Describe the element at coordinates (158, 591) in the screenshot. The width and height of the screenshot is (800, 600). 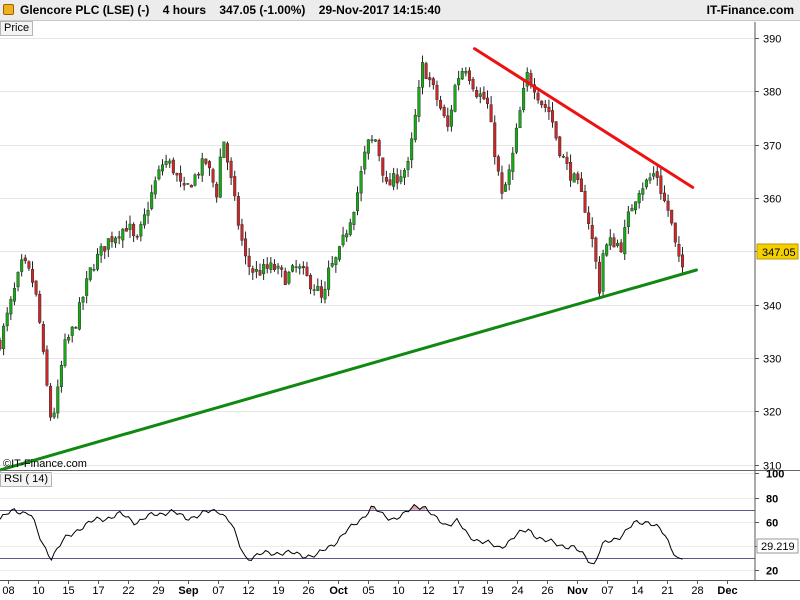
I see `time-tick-label: 29` at that location.